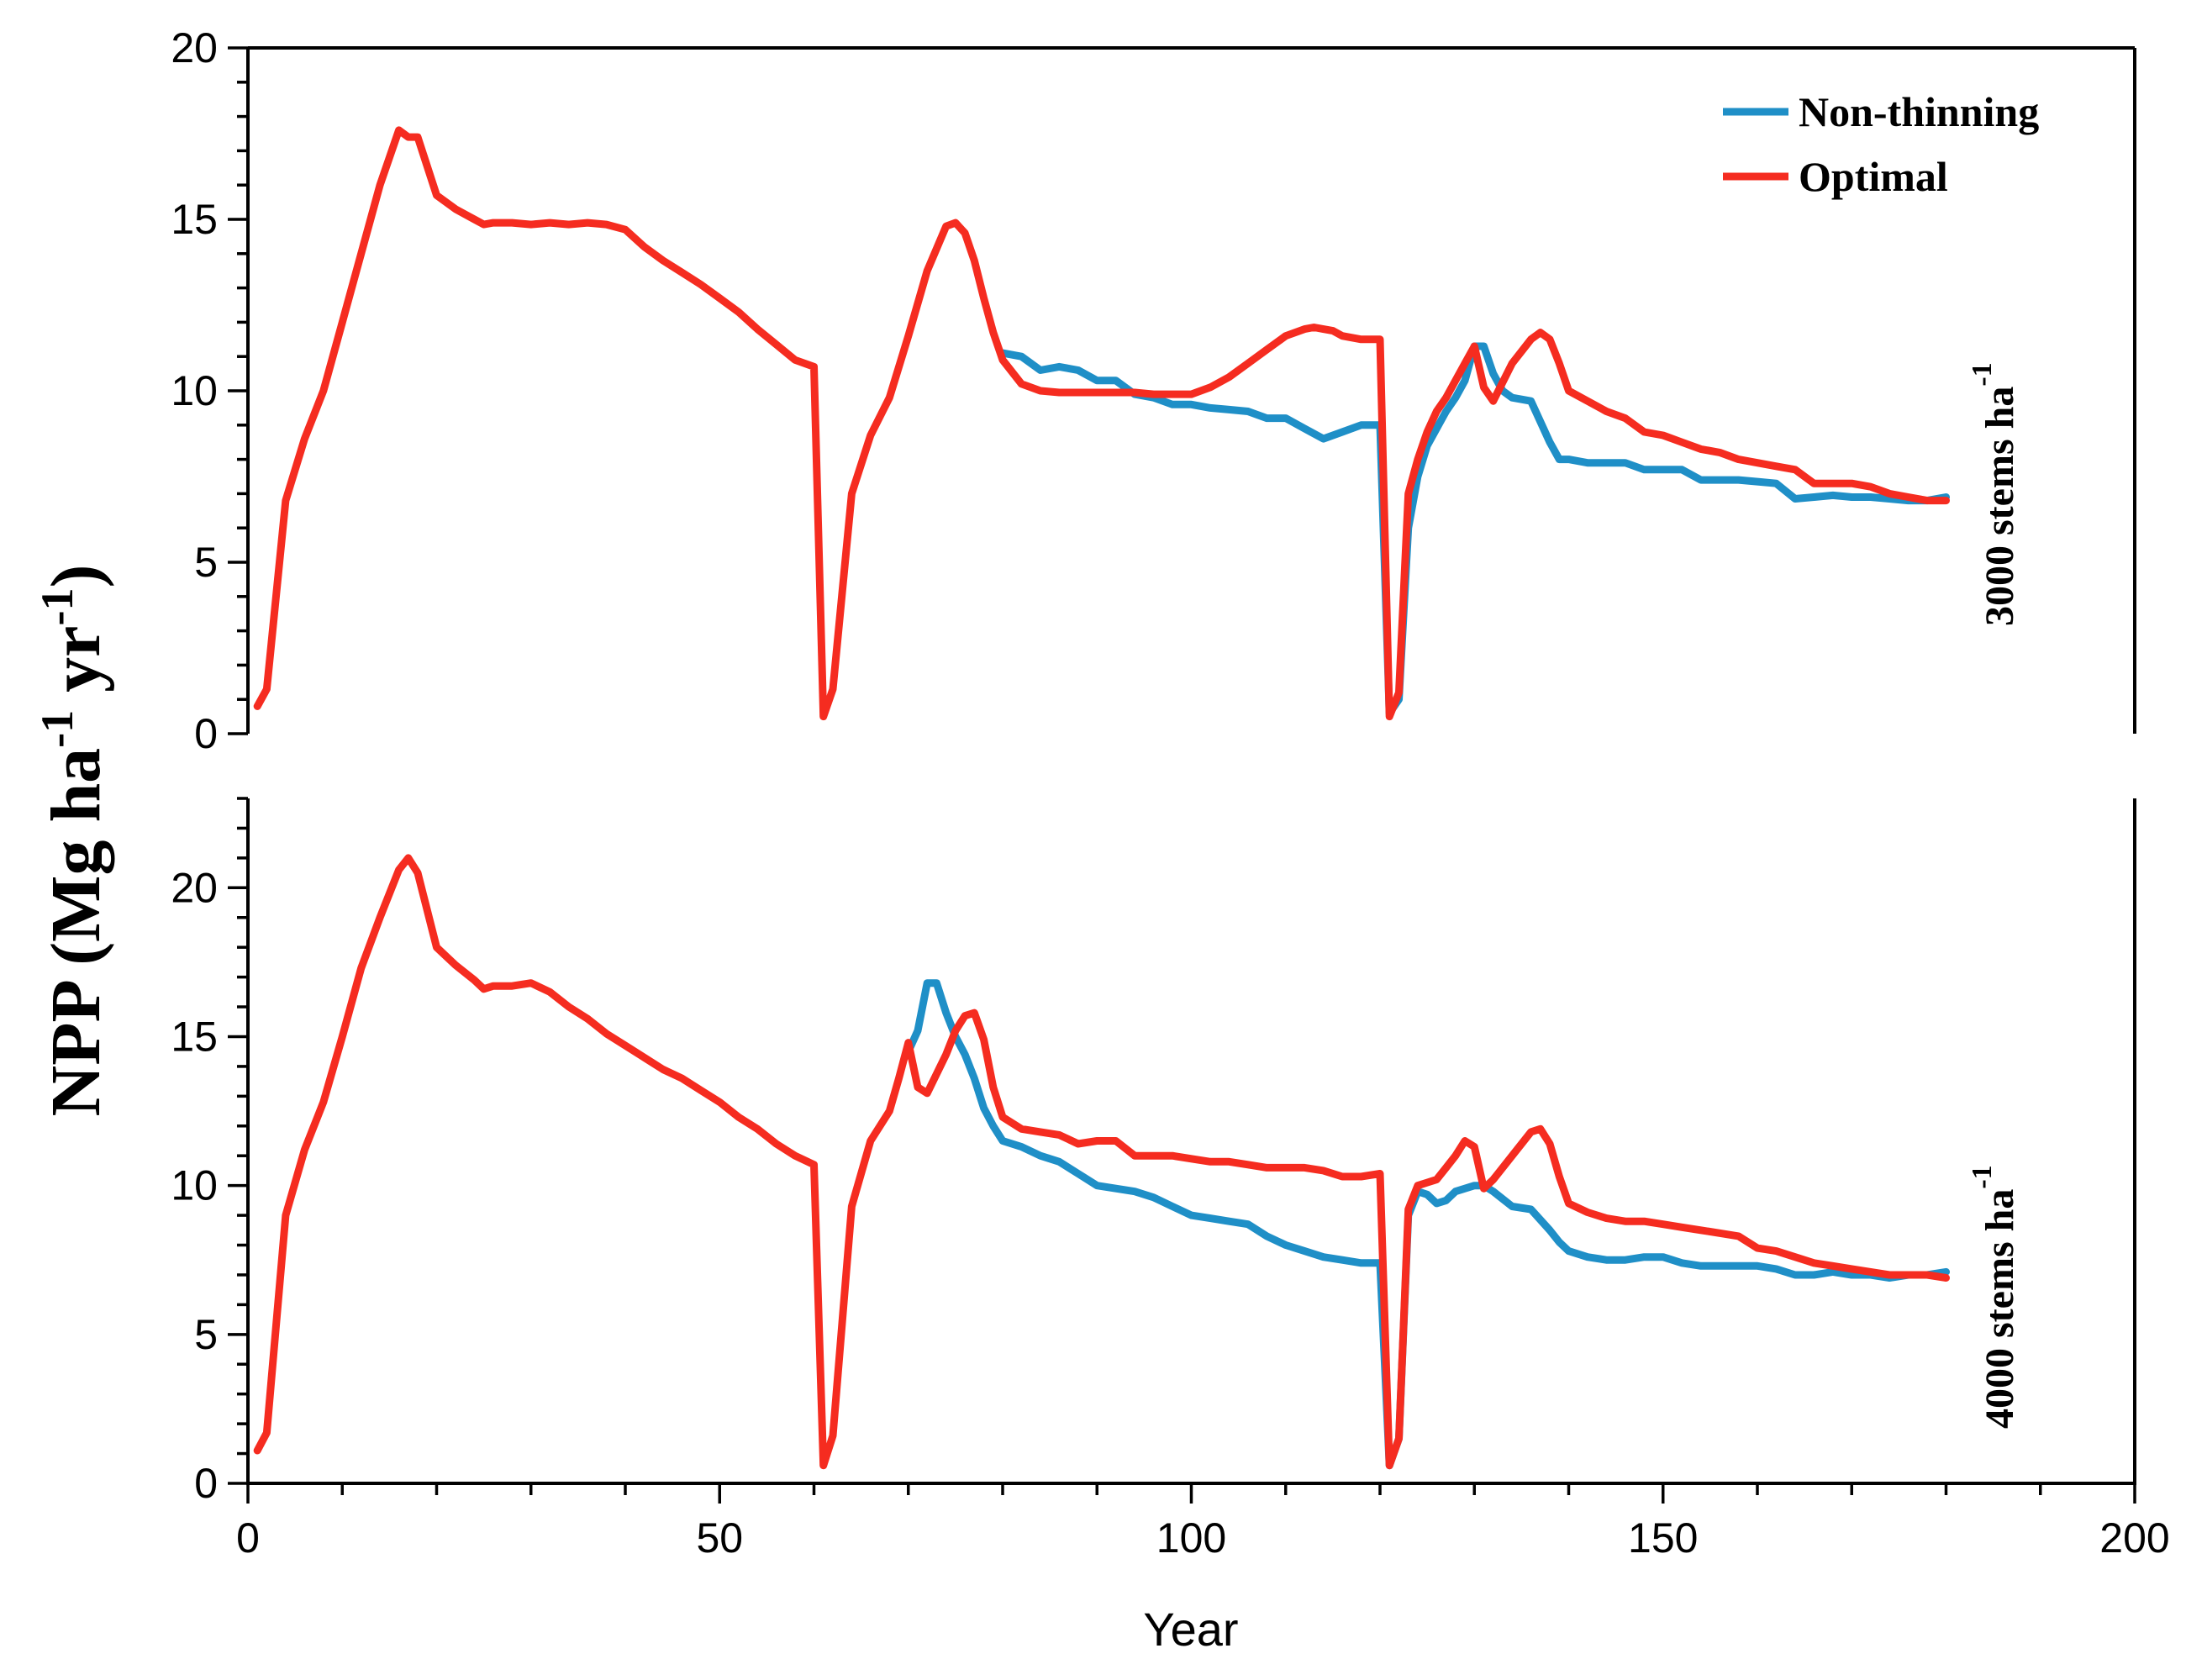 The height and width of the screenshot is (1680, 2186). I want to click on bottom-ytick-label: 10, so click(194, 1185).